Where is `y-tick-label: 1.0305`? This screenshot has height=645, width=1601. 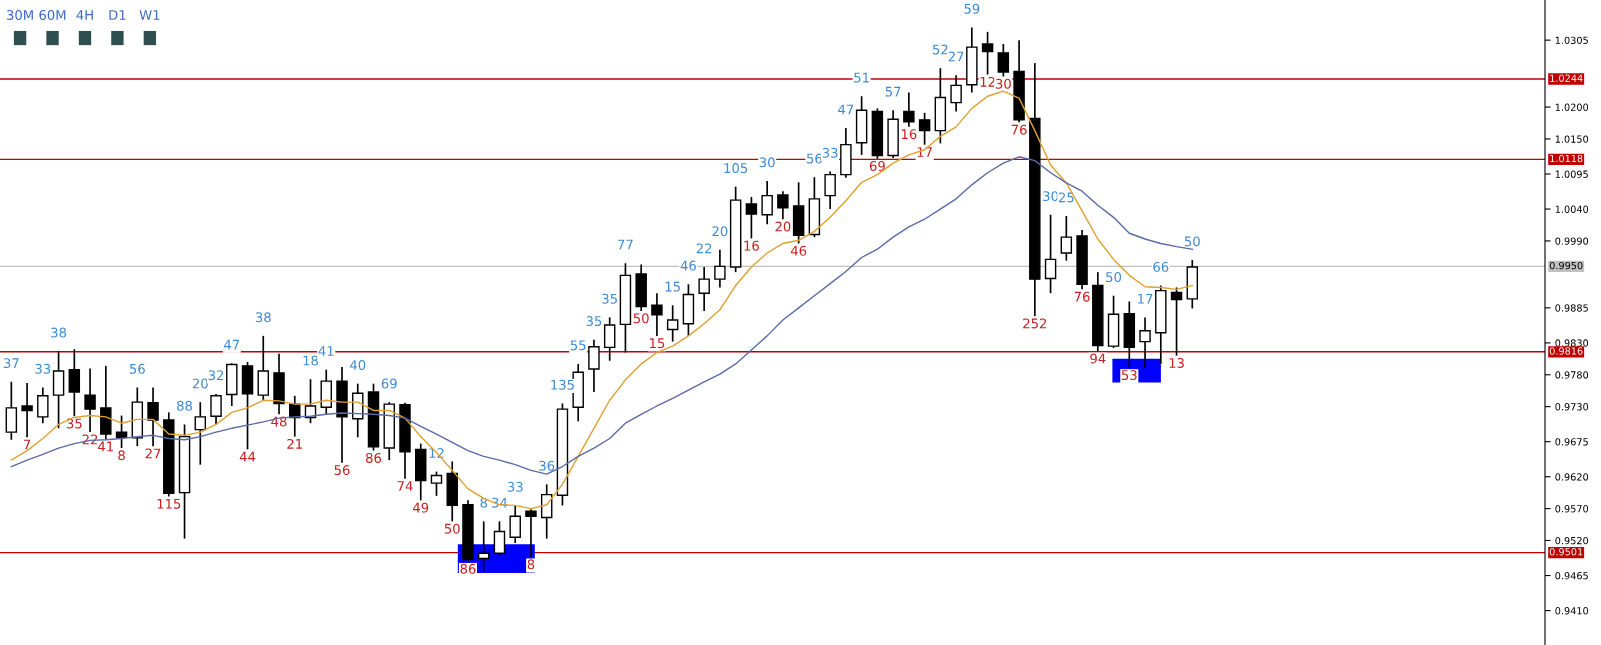 y-tick-label: 1.0305 is located at coordinates (1571, 40).